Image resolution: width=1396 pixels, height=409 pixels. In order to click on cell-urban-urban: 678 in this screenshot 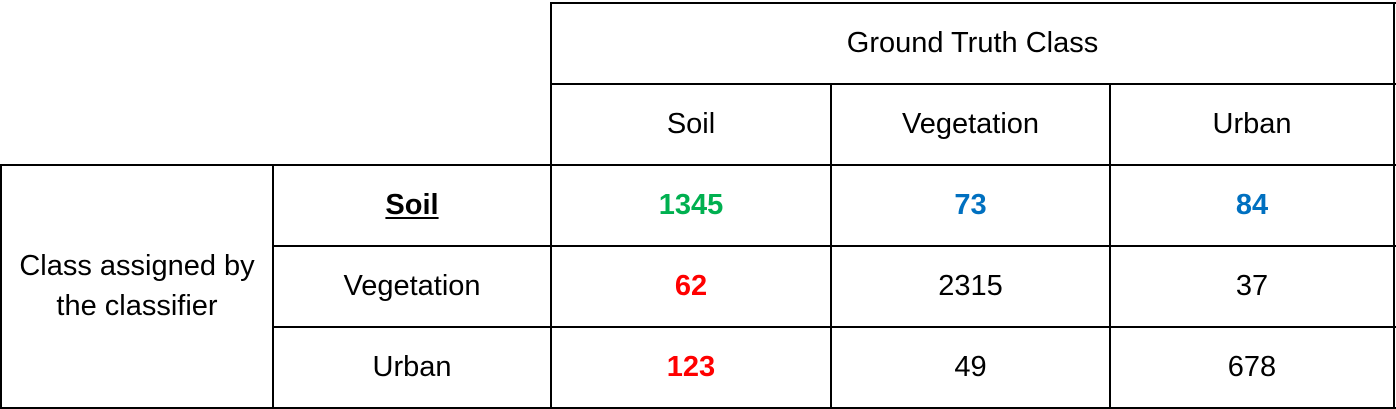, I will do `click(1252, 366)`.